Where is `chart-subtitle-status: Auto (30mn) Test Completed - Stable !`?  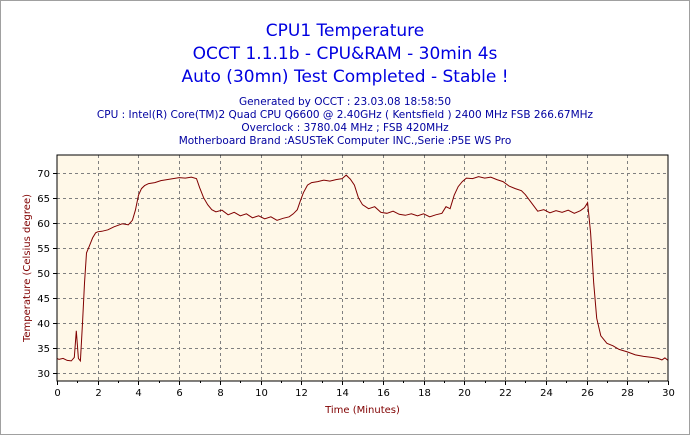
chart-subtitle-status: Auto (30mn) Test Completed - Stable ! is located at coordinates (345, 77).